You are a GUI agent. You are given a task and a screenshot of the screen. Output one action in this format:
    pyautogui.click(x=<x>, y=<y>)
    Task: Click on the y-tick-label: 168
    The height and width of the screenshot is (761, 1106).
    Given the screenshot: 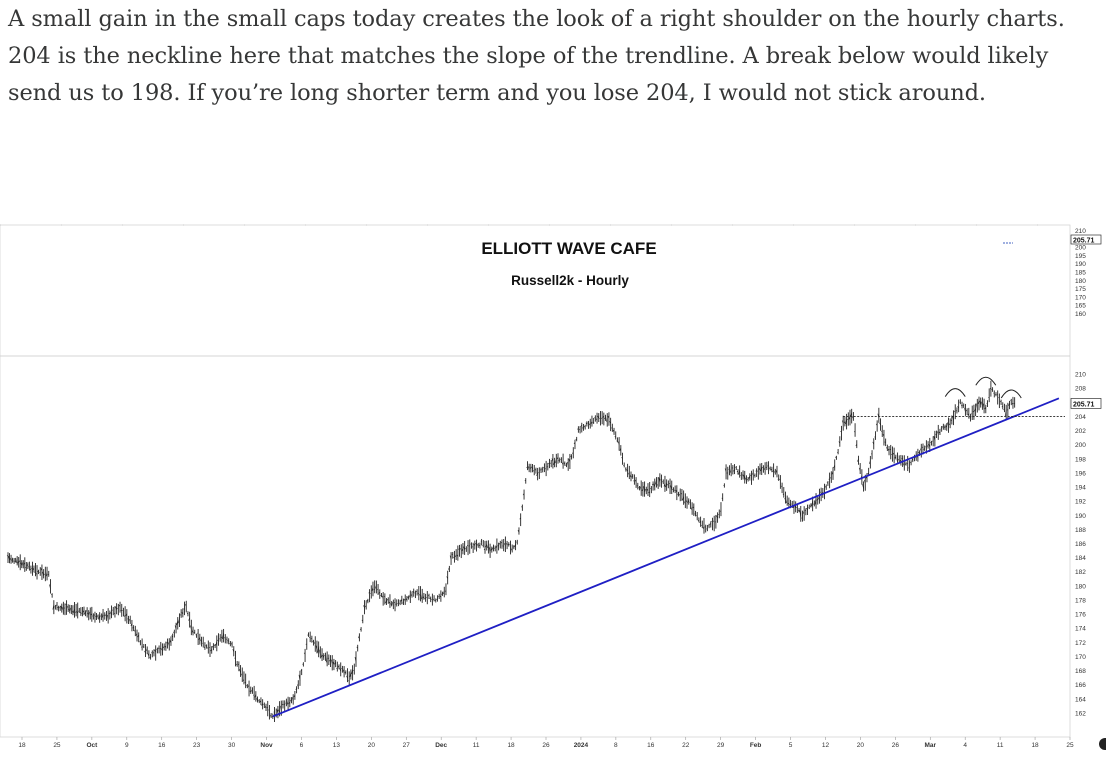 What is the action you would take?
    pyautogui.click(x=1080, y=671)
    